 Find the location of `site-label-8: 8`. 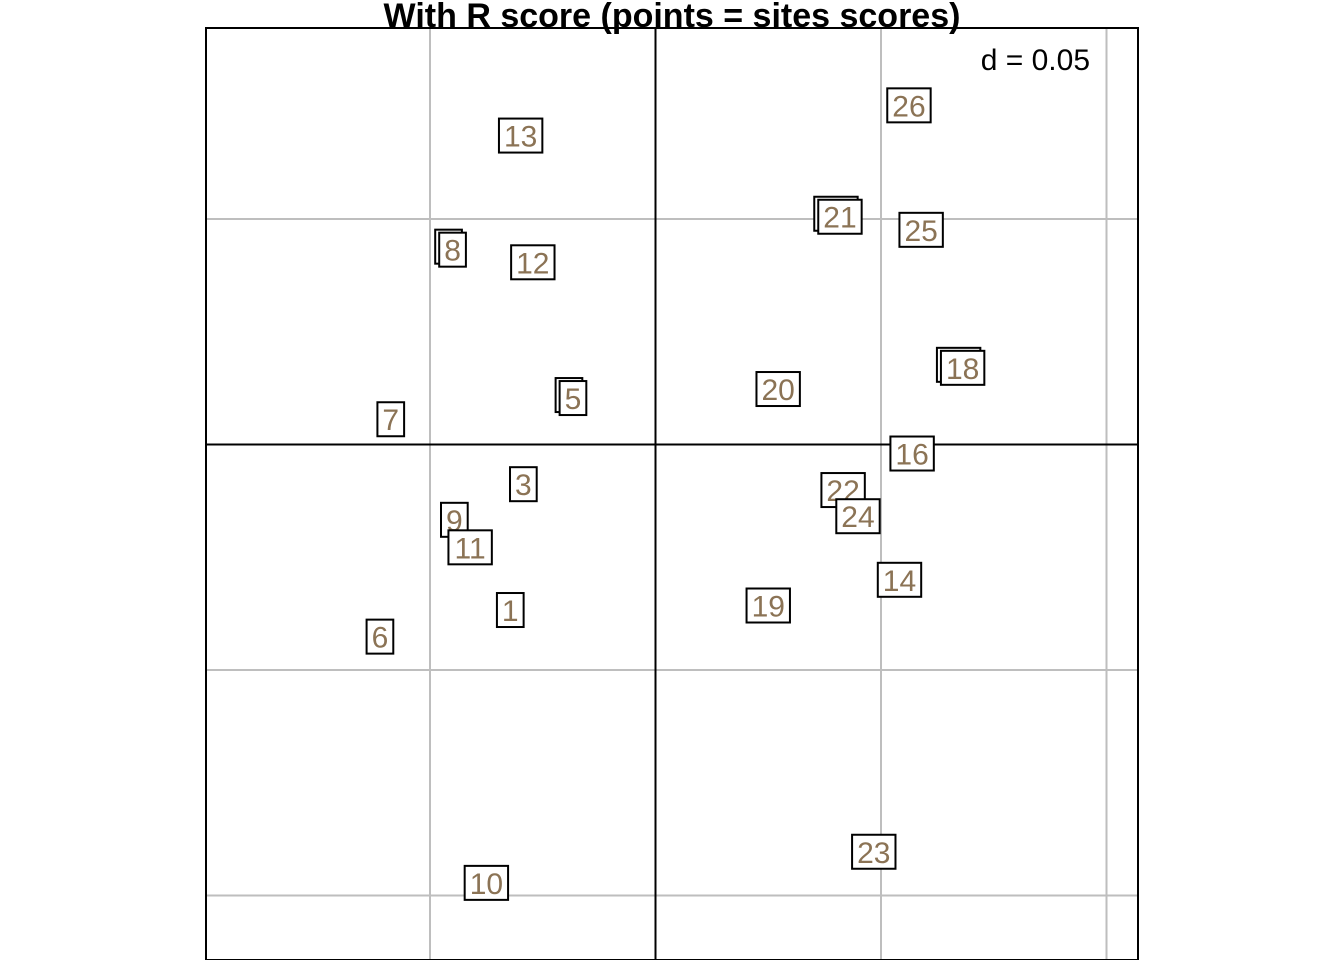

site-label-8: 8 is located at coordinates (450, 248).